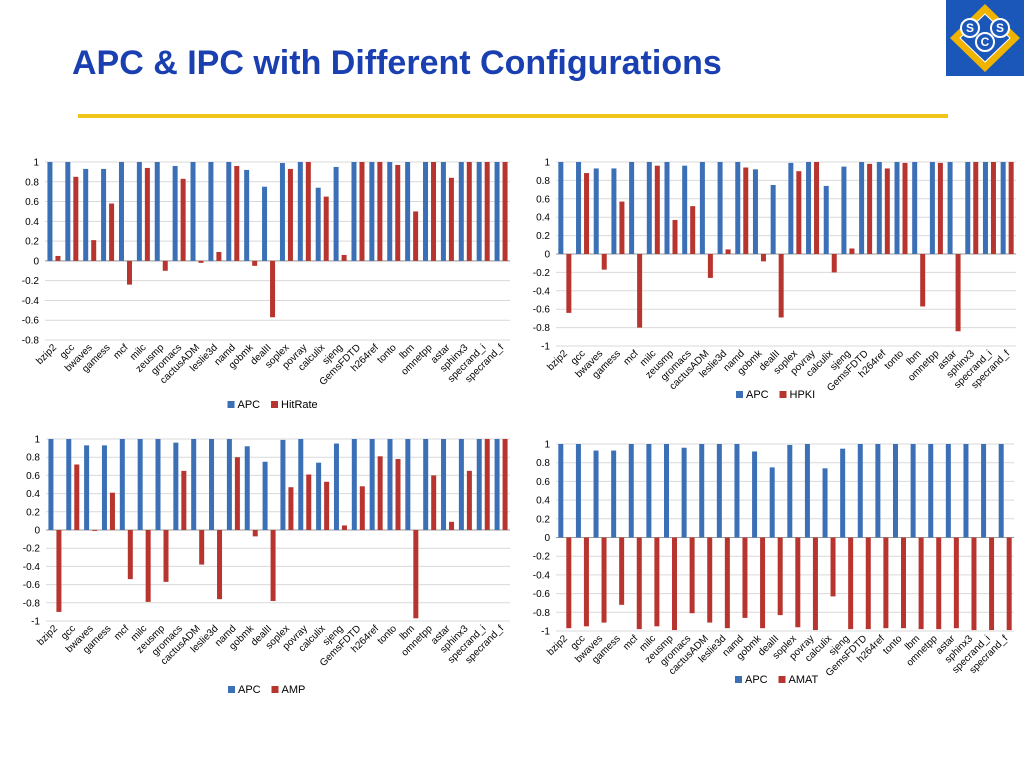 The width and height of the screenshot is (1024, 768). I want to click on logo-circle-bottom, so click(985, 42).